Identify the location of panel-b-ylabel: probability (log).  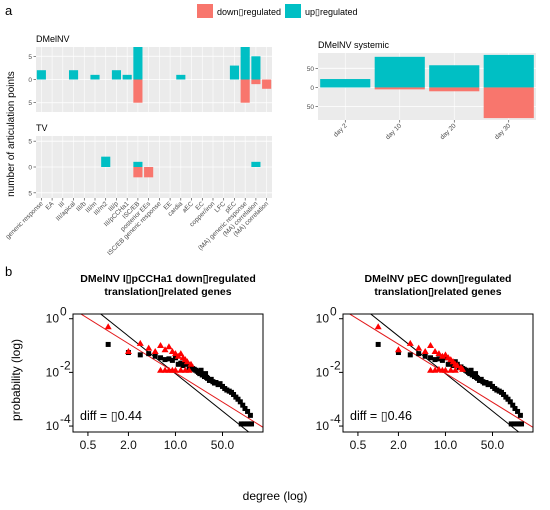
(16, 380).